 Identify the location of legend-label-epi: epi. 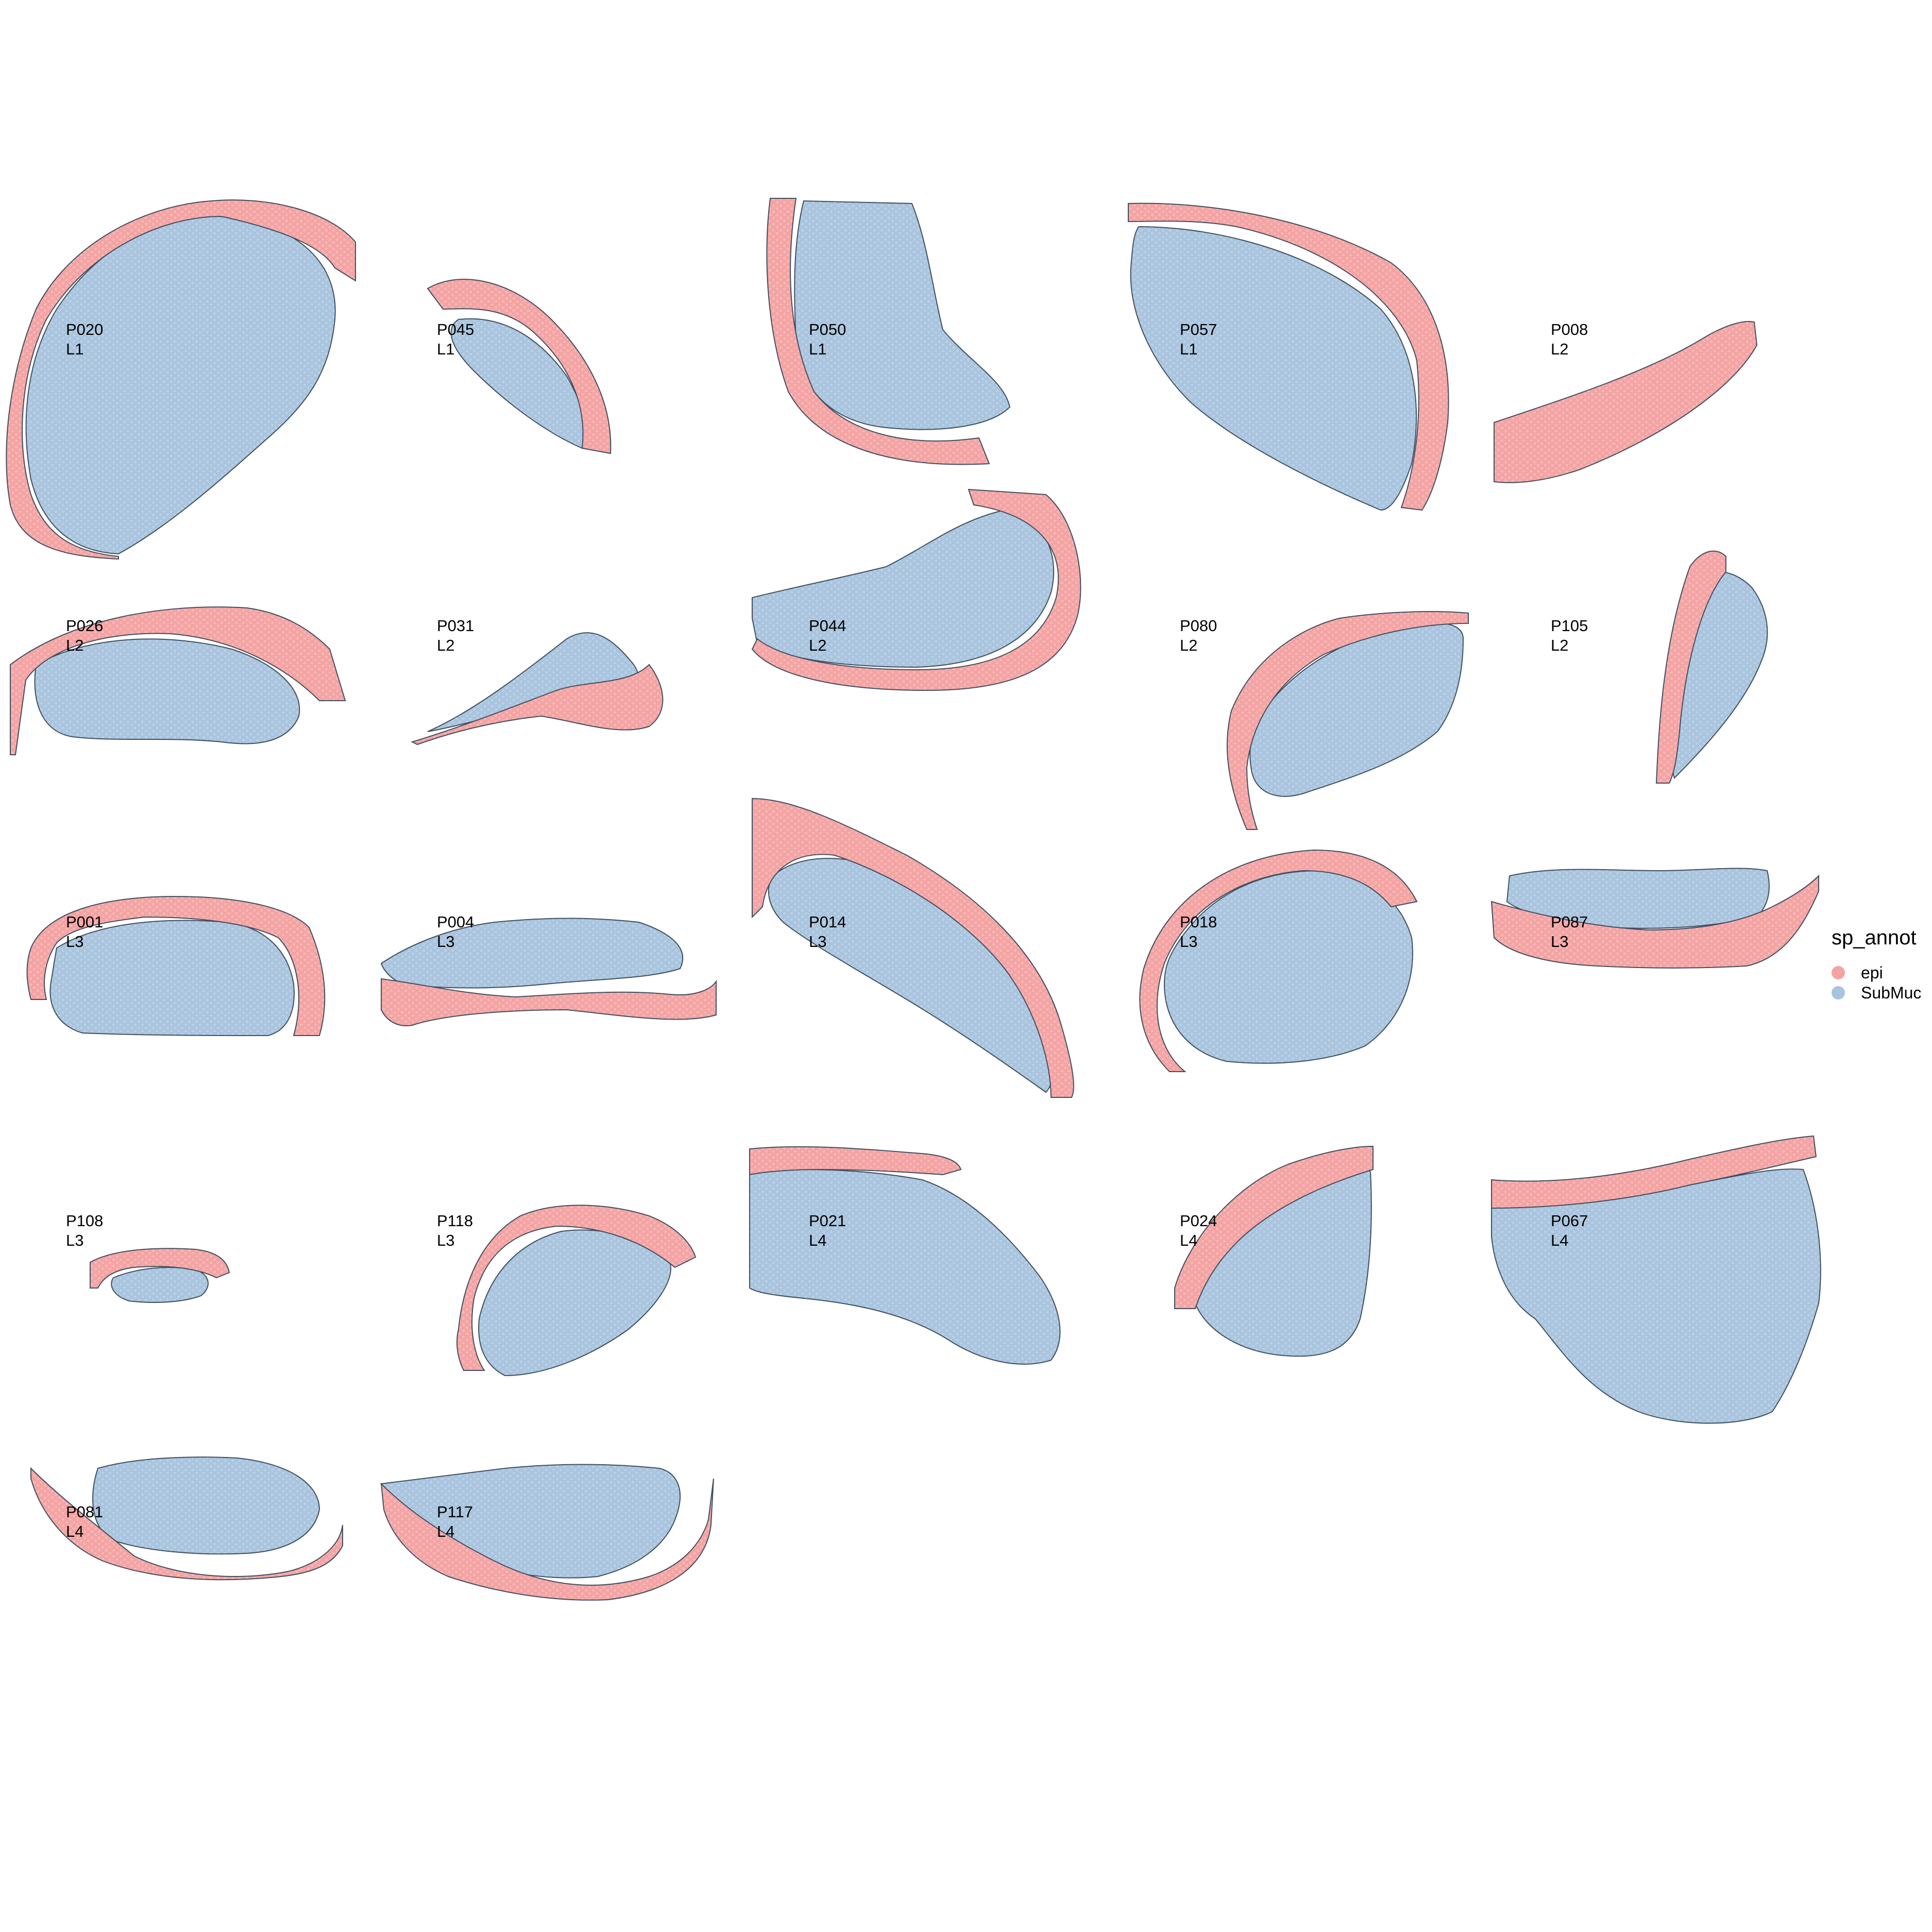
(1872, 972).